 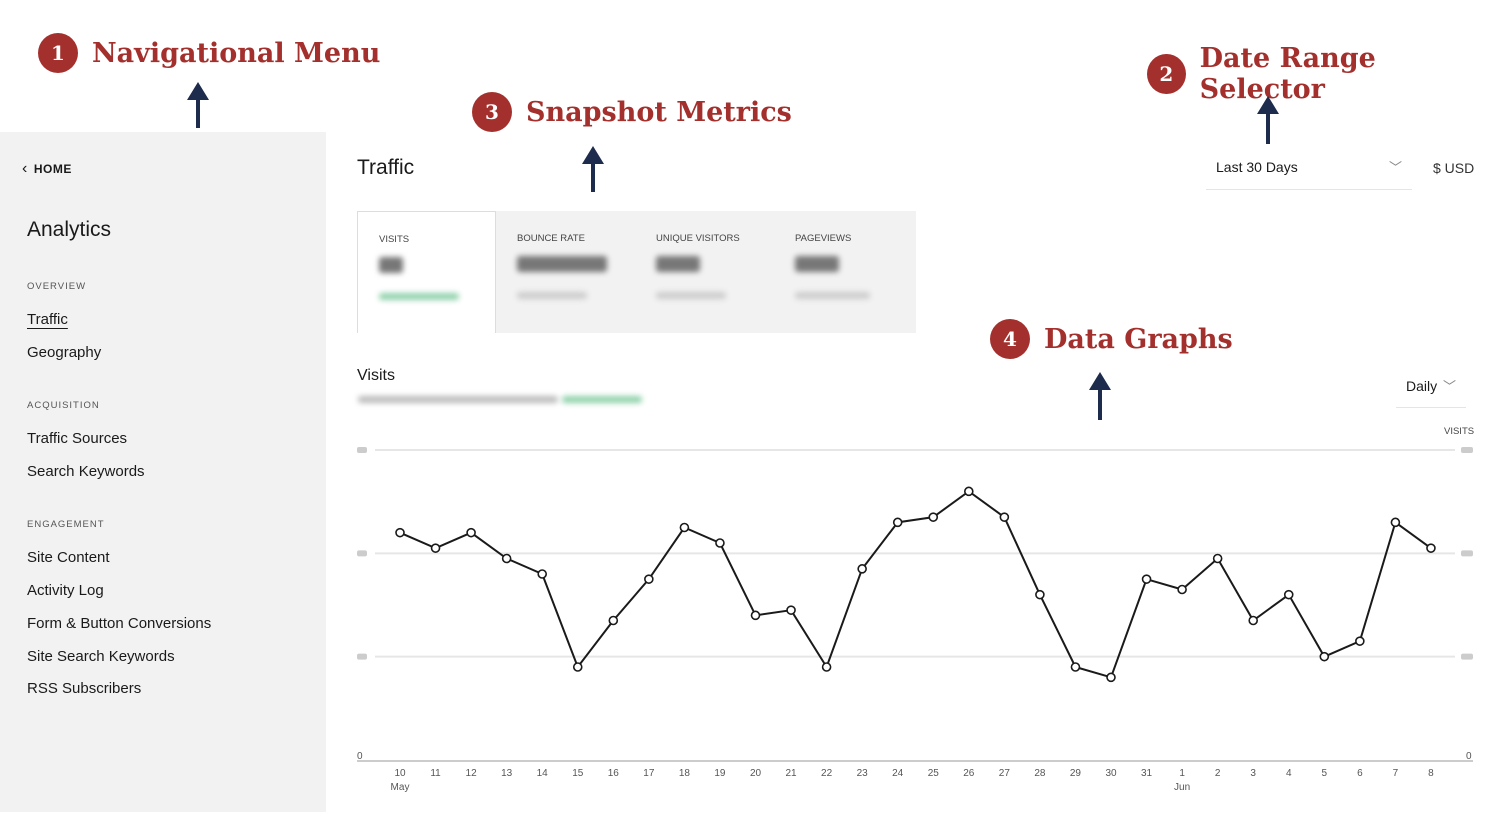 What do you see at coordinates (101, 656) in the screenshot?
I see `sidebar-item-site-search-keywords: Site Search Keywords` at bounding box center [101, 656].